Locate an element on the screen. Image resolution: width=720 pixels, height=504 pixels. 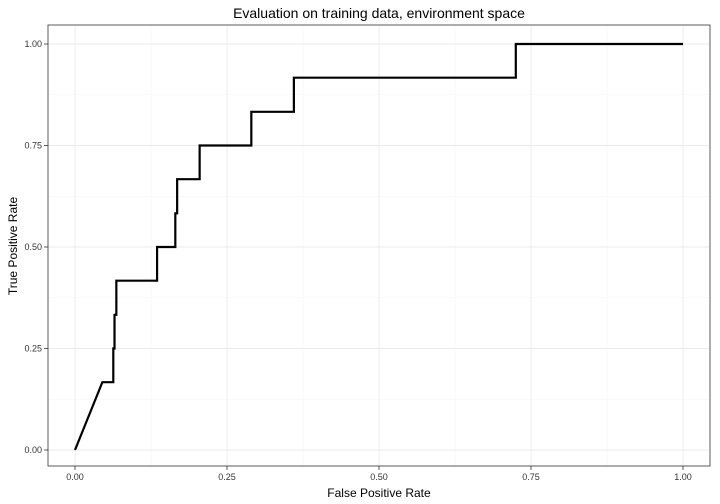
x-axis-ticks: 0.00 0.25 0.50 0.75 1.00 is located at coordinates (379, 474).